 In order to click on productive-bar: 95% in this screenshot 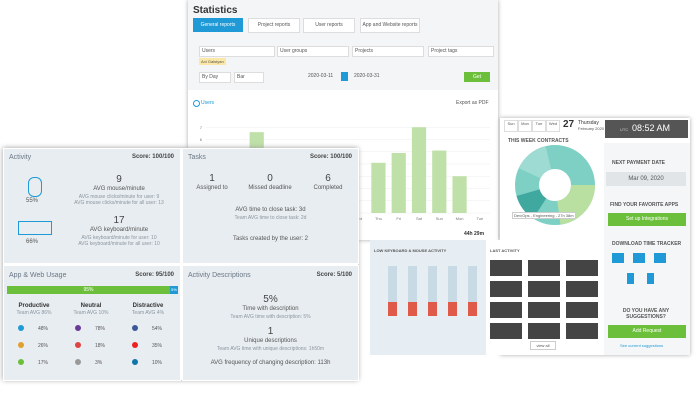, I will do `click(88, 290)`.